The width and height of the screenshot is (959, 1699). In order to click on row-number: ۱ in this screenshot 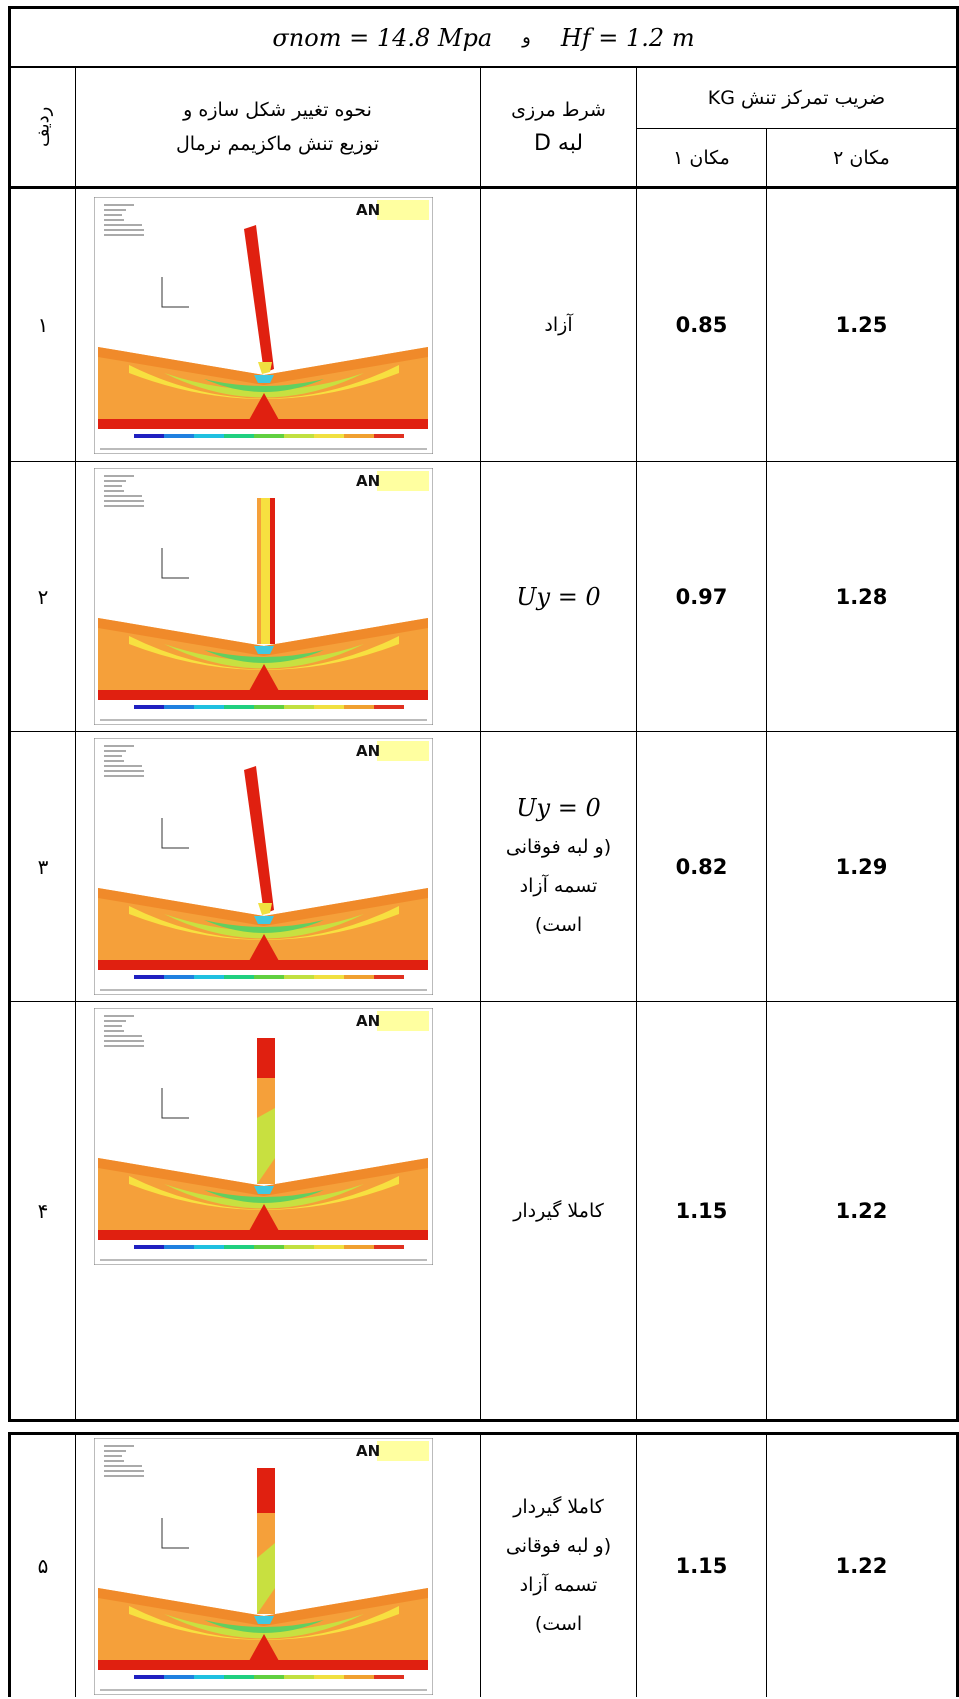, I will do `click(43, 325)`.